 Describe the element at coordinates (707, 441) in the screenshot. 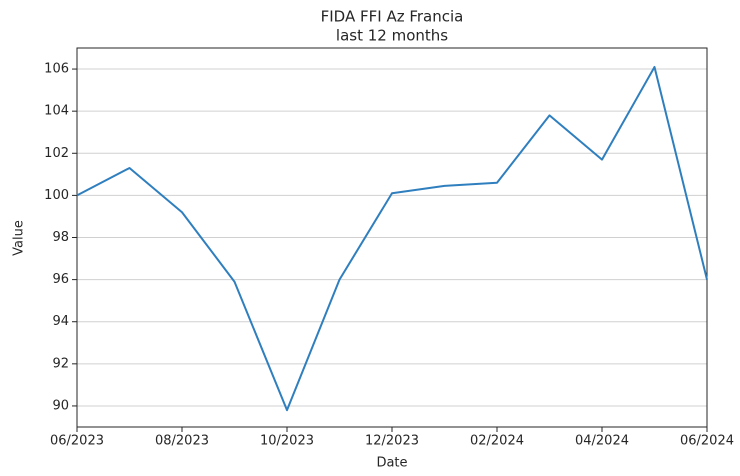

I see `x-tick-label: 06/2024` at that location.